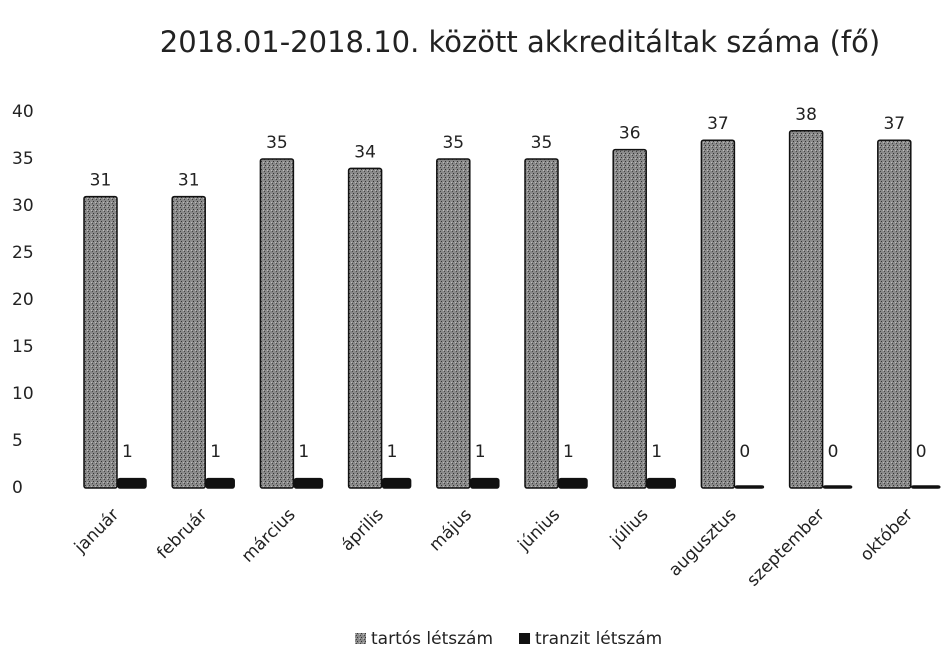  What do you see at coordinates (23, 394) in the screenshot?
I see `y-tick-label: 10` at bounding box center [23, 394].